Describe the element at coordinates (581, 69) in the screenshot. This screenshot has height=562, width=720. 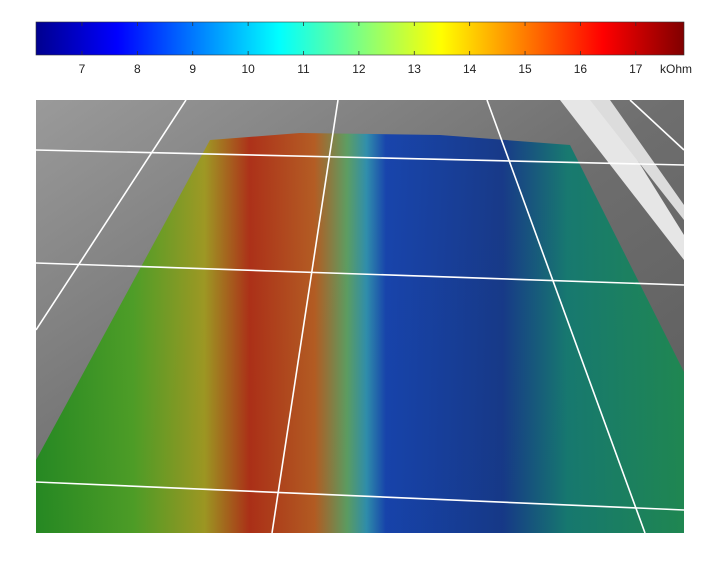
I see `tick-label: 16` at that location.